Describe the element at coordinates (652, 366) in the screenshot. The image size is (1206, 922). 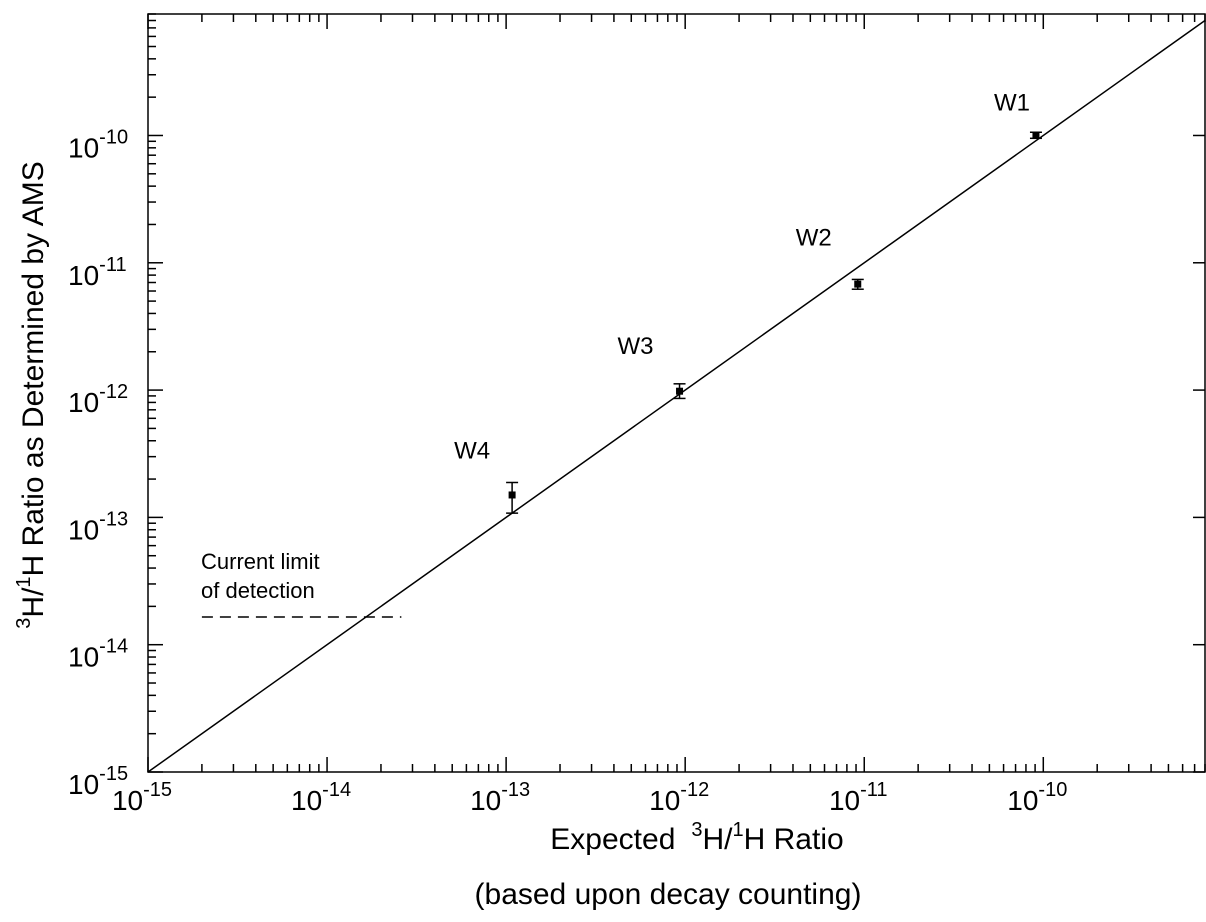
I see `data-point-w3: W3` at that location.